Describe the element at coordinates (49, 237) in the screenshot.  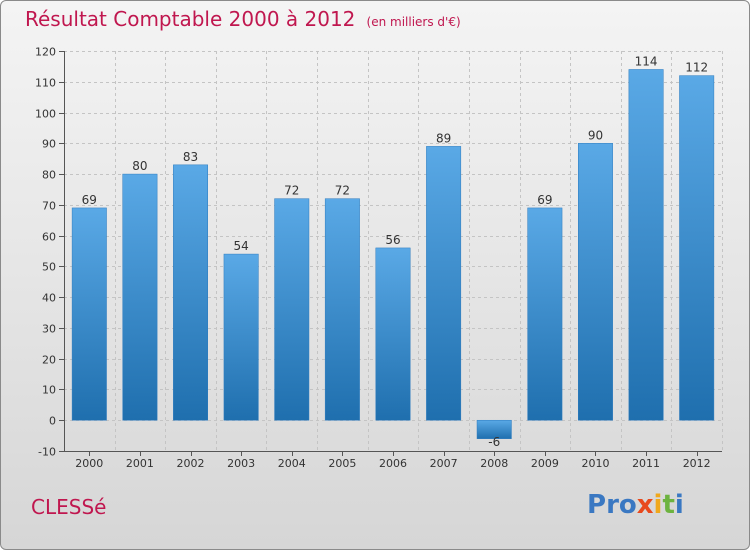
I see `y-tick-label: 60` at that location.